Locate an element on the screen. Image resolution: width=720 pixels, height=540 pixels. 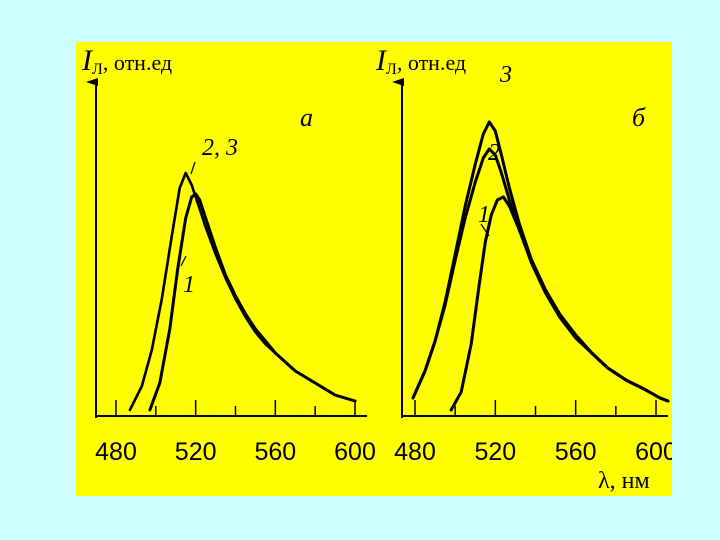
curve-label: 2 is located at coordinates (494, 153).